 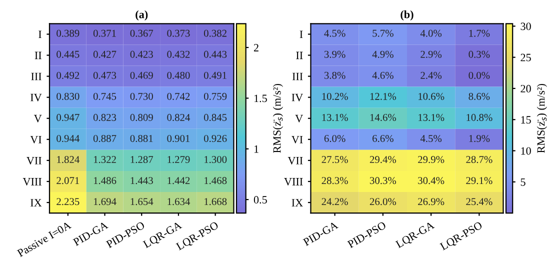 What do you see at coordinates (383, 160) in the screenshot?
I see `data-label: 29.4%` at bounding box center [383, 160].